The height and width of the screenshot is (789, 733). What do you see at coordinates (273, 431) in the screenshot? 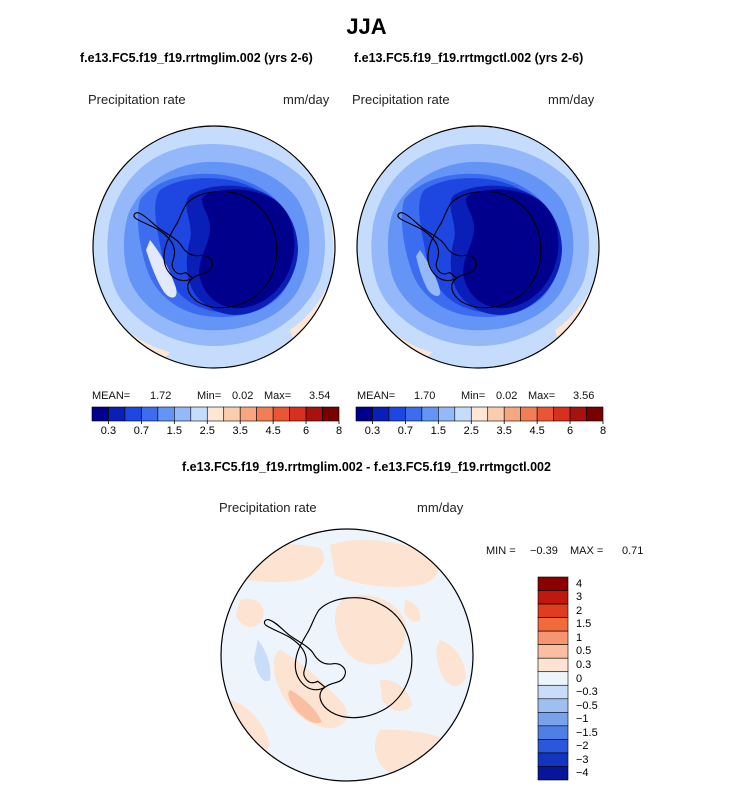
I see `colorbar-panel-1-tick-label: 4.5` at bounding box center [273, 431].